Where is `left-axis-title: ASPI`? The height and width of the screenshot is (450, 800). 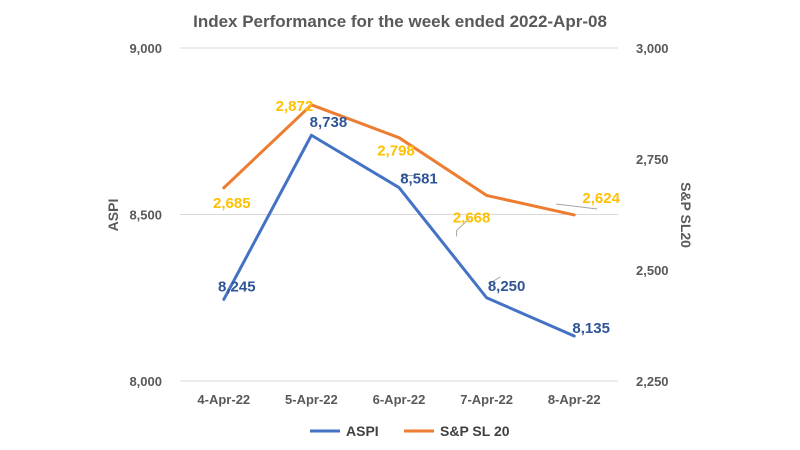
left-axis-title: ASPI is located at coordinates (113, 215).